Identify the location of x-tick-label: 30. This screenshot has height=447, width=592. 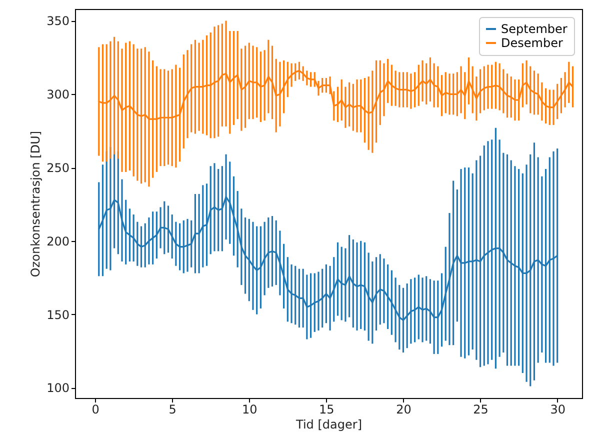
(558, 409).